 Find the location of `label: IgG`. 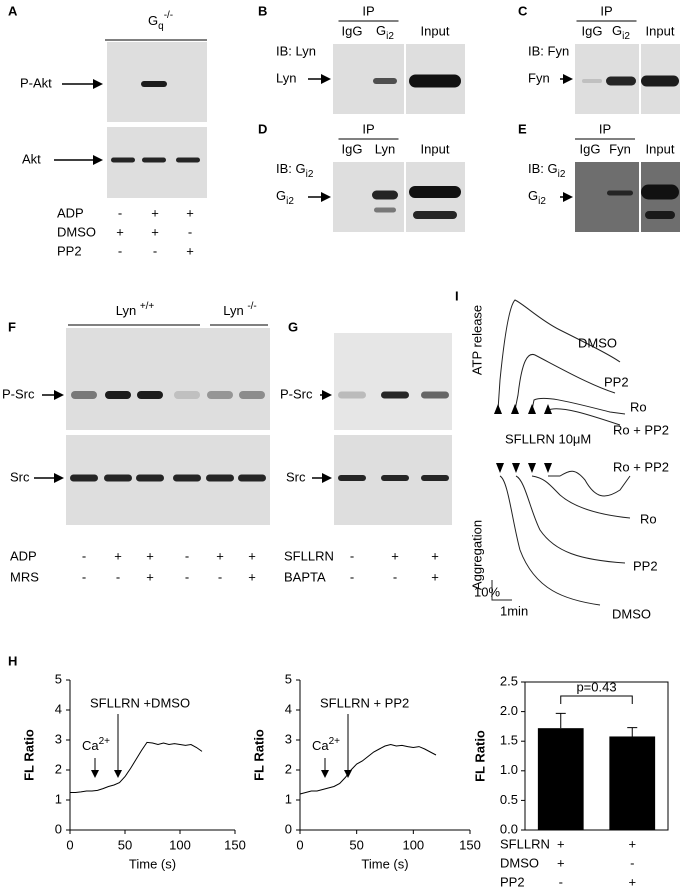

label: IgG is located at coordinates (352, 30).